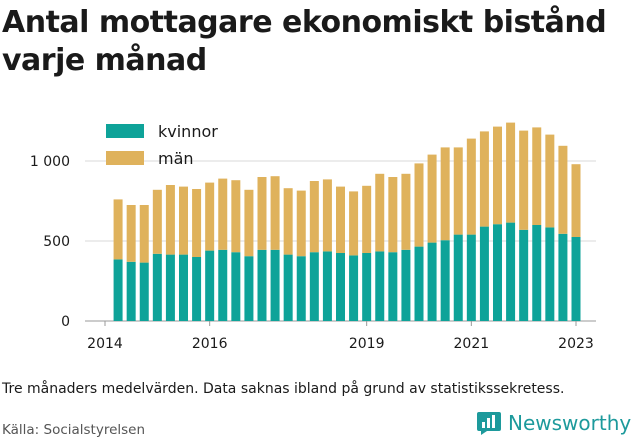 The height and width of the screenshot is (439, 631). I want to click on legend-swatch-kvinnor, so click(125, 131).